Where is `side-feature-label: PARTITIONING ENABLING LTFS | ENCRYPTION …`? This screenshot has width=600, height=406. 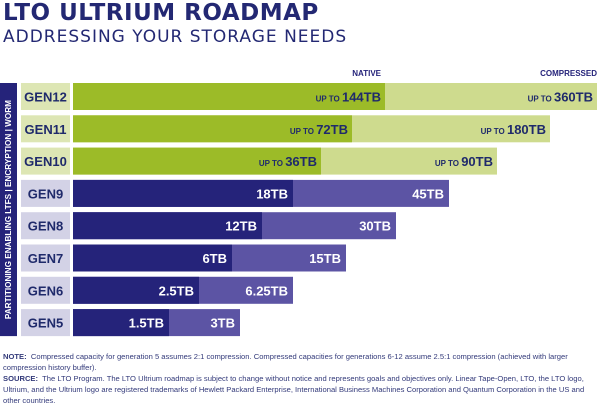 side-feature-label: PARTITIONING ENABLING LTFS | ENCRYPTION … is located at coordinates (8, 209).